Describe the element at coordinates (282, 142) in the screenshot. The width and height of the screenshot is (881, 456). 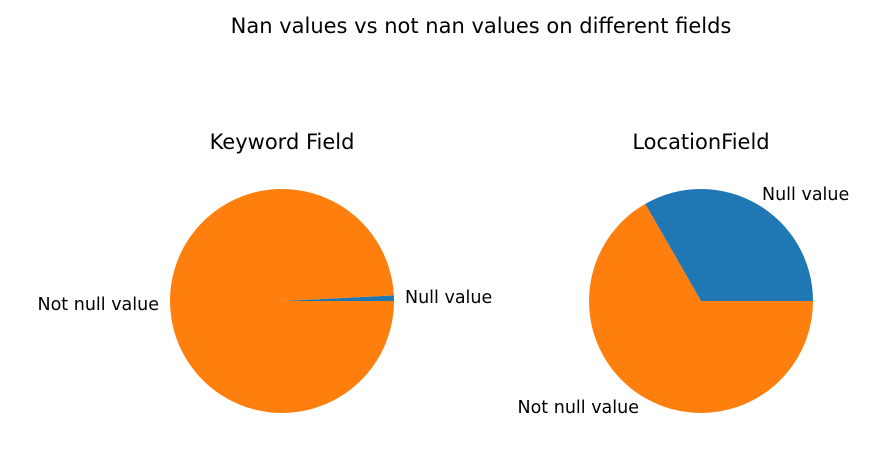
I see `chart-title-keyword-field: Keyword Field` at that location.